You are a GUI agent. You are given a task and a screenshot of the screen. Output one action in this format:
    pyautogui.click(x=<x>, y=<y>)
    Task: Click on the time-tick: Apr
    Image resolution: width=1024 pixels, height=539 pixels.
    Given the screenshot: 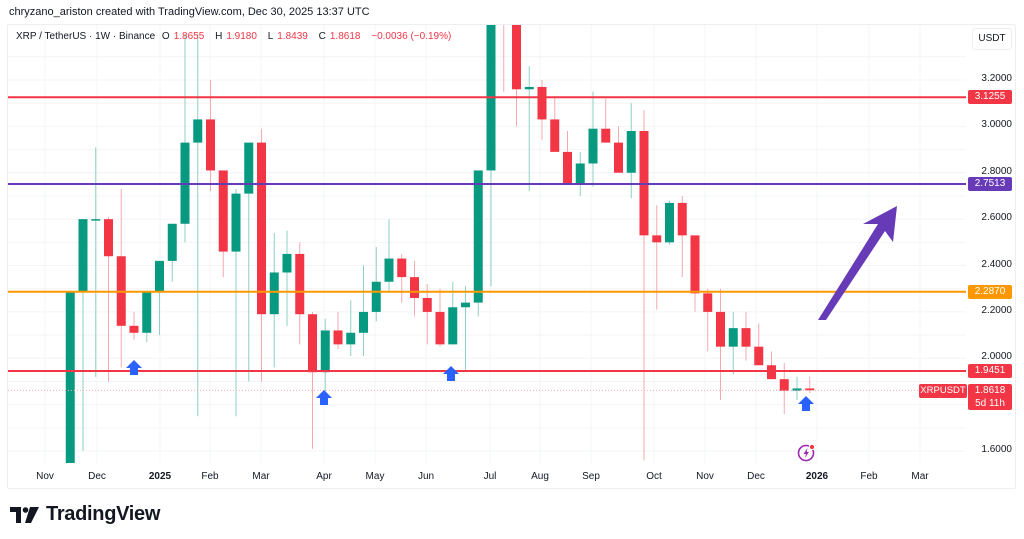 What is the action you would take?
    pyautogui.click(x=324, y=476)
    